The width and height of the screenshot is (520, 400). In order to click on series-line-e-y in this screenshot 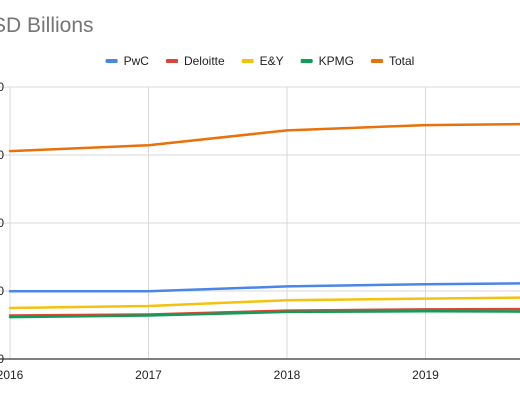, I will do `click(264, 303)`.